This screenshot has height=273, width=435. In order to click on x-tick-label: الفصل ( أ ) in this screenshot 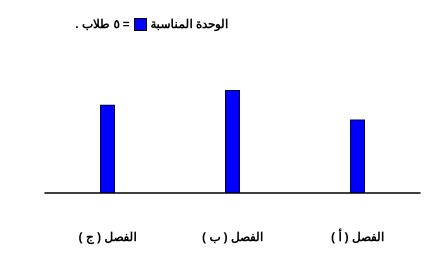, I will do `click(357, 236)`.